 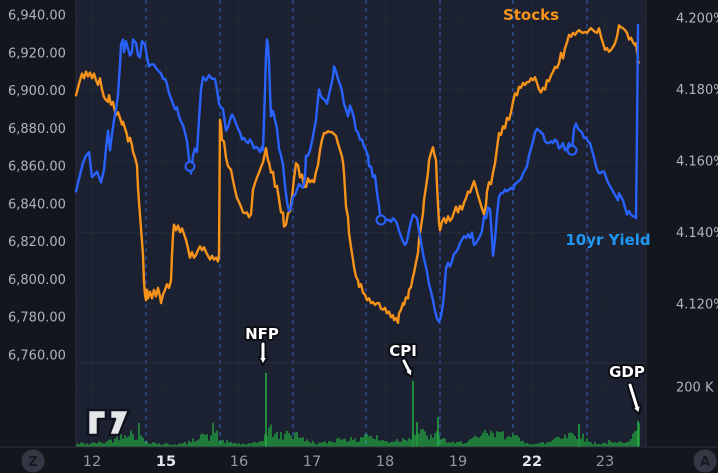 I want to click on time-axis-badge-a: A, so click(x=705, y=461).